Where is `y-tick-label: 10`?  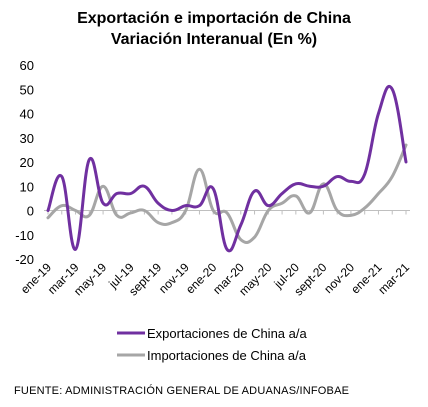 y-tick-label: 10 is located at coordinates (27, 186).